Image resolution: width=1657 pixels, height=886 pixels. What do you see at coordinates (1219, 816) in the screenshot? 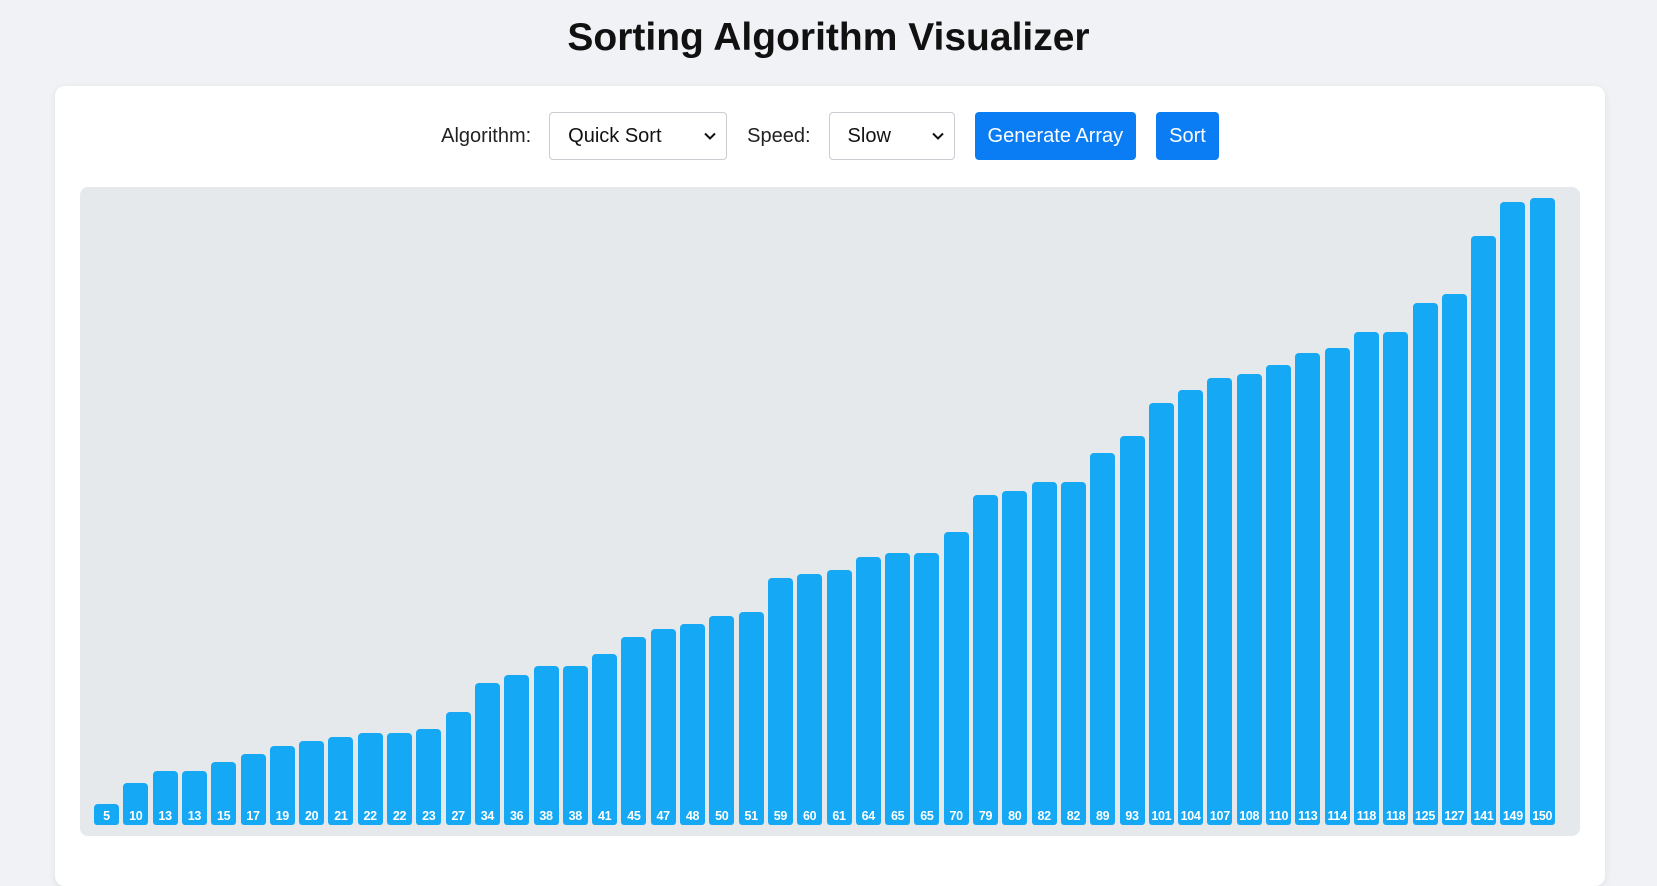
I see `bar-value-label: 107` at bounding box center [1219, 816].